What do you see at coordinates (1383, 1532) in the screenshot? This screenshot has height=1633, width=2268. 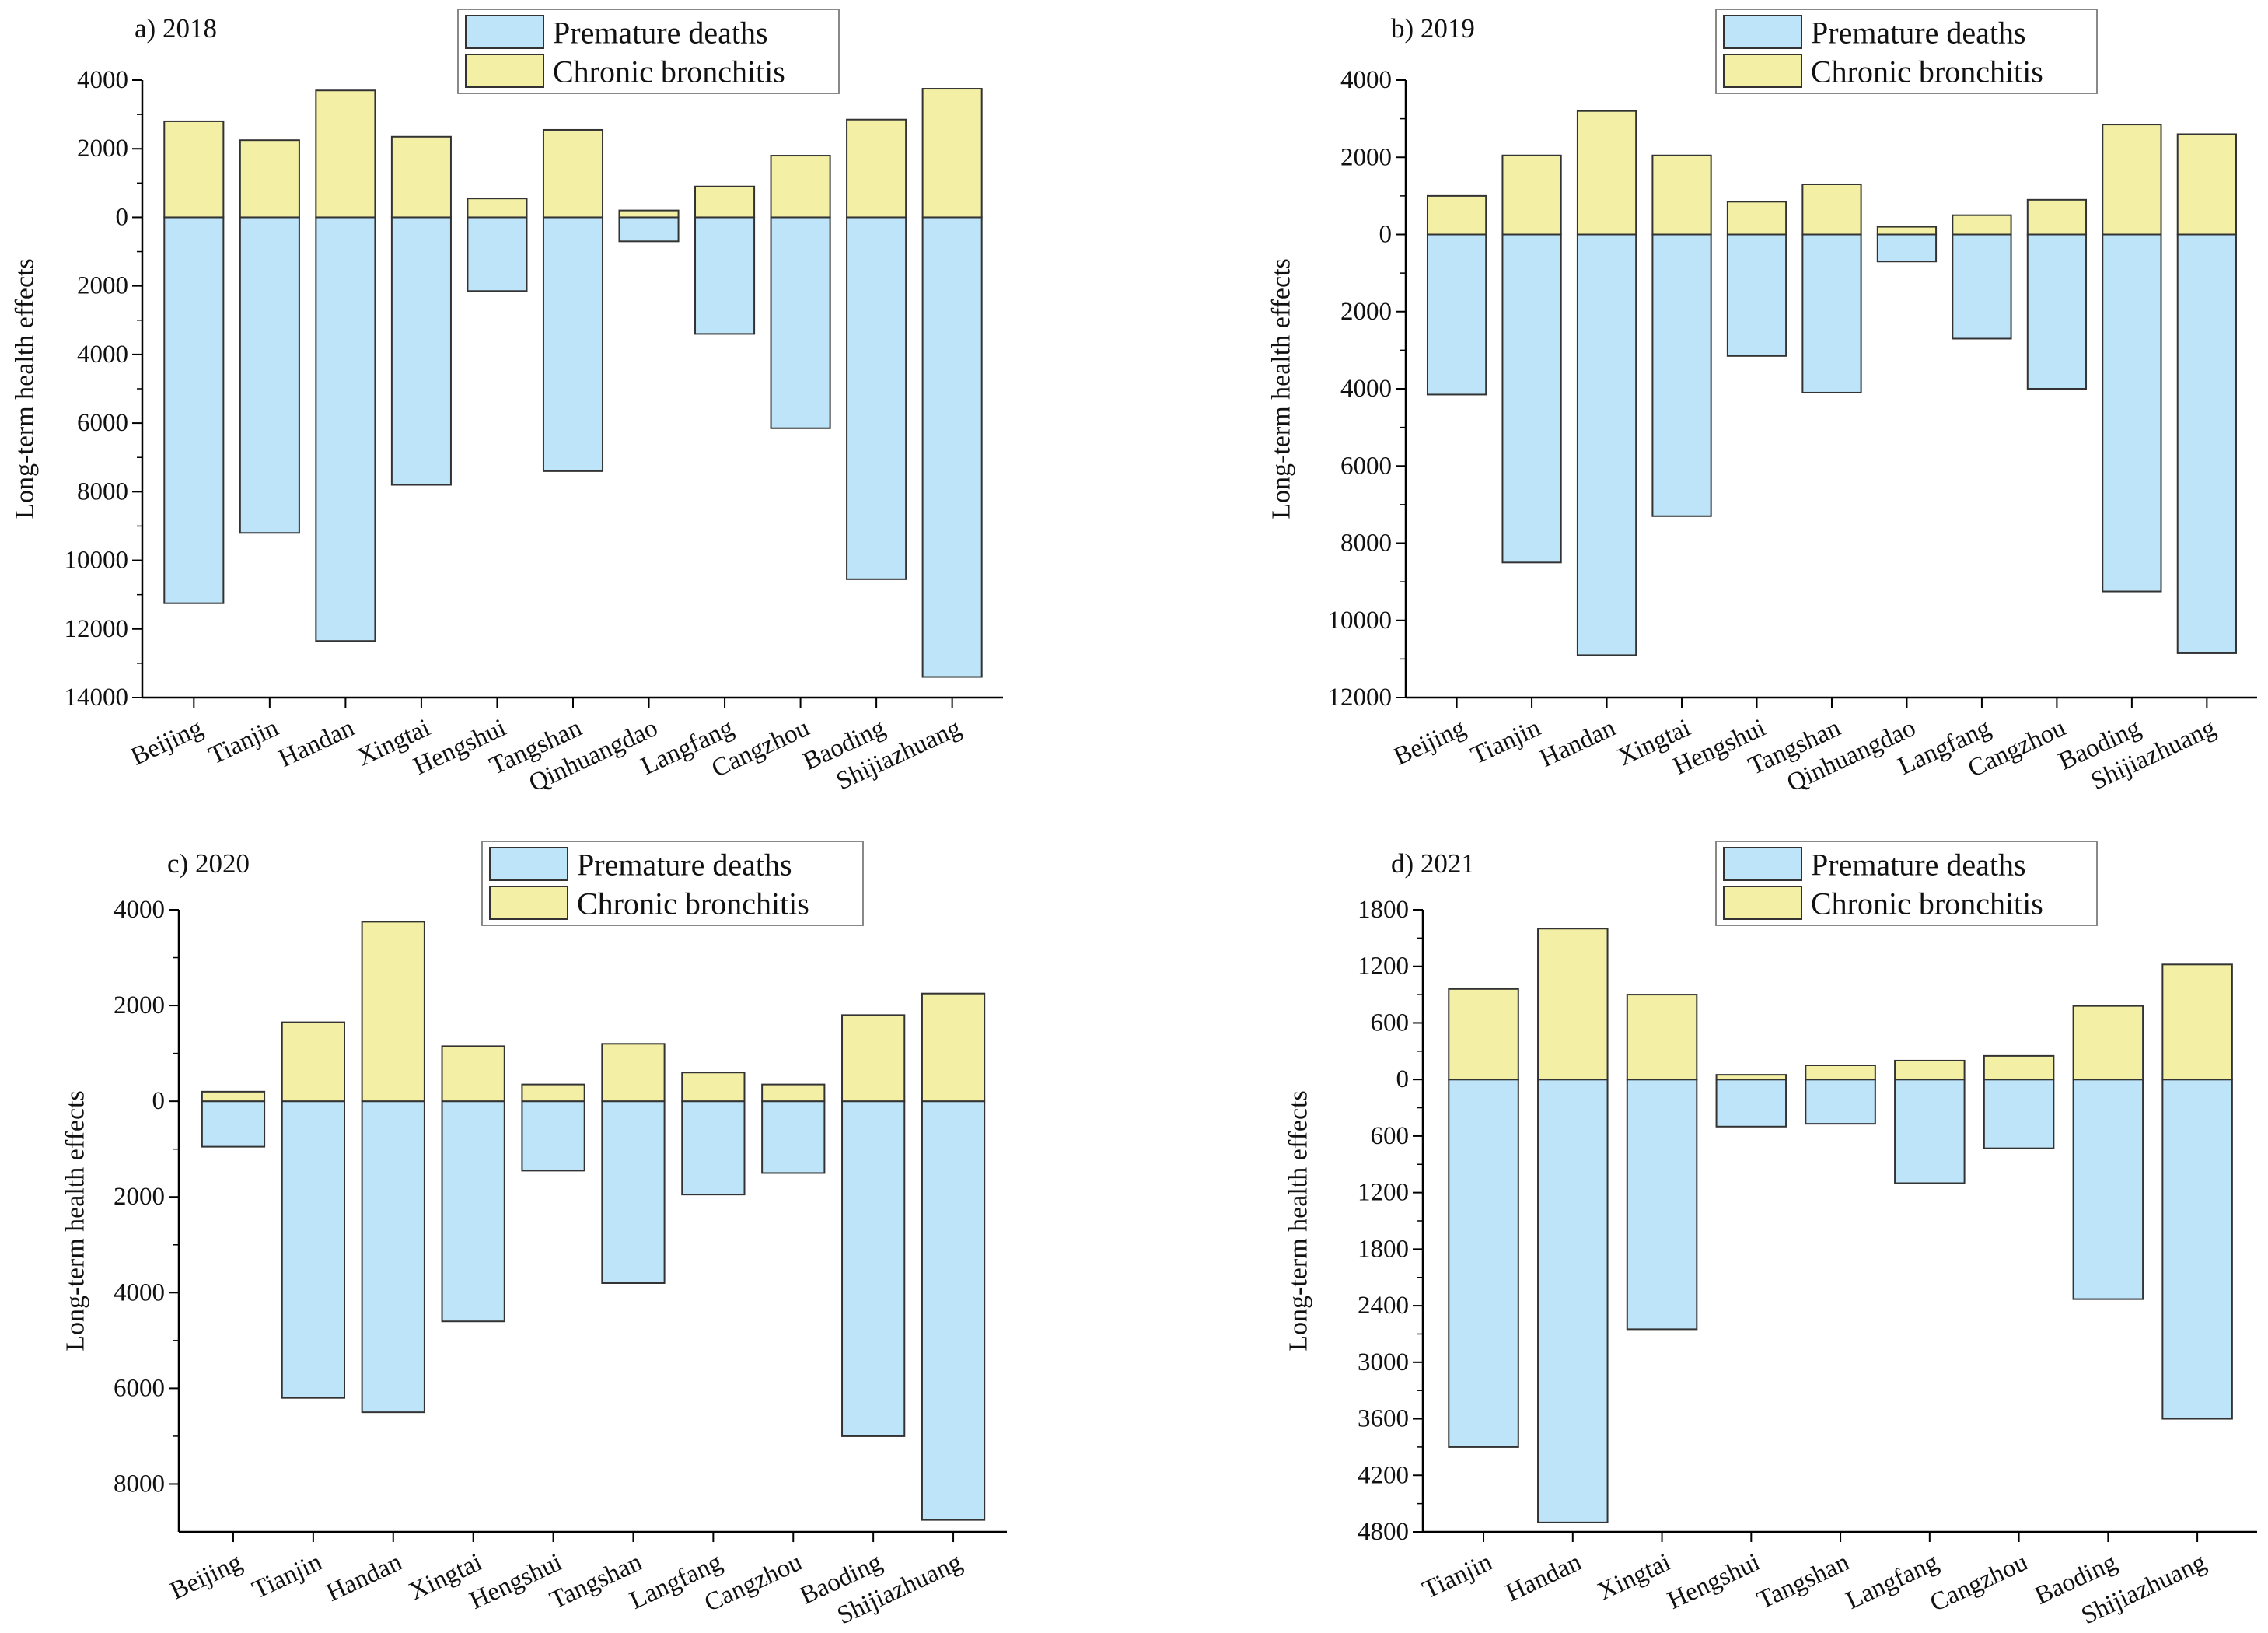 I see `y-tick-label: 4800` at bounding box center [1383, 1532].